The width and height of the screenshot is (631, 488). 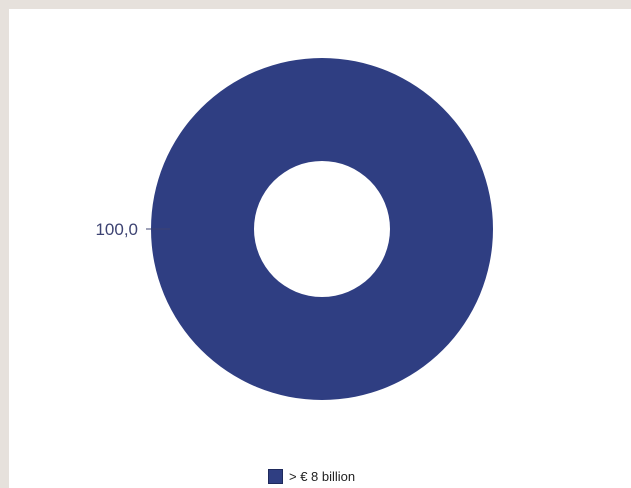 What do you see at coordinates (116, 229) in the screenshot?
I see `data-label: 100,0` at bounding box center [116, 229].